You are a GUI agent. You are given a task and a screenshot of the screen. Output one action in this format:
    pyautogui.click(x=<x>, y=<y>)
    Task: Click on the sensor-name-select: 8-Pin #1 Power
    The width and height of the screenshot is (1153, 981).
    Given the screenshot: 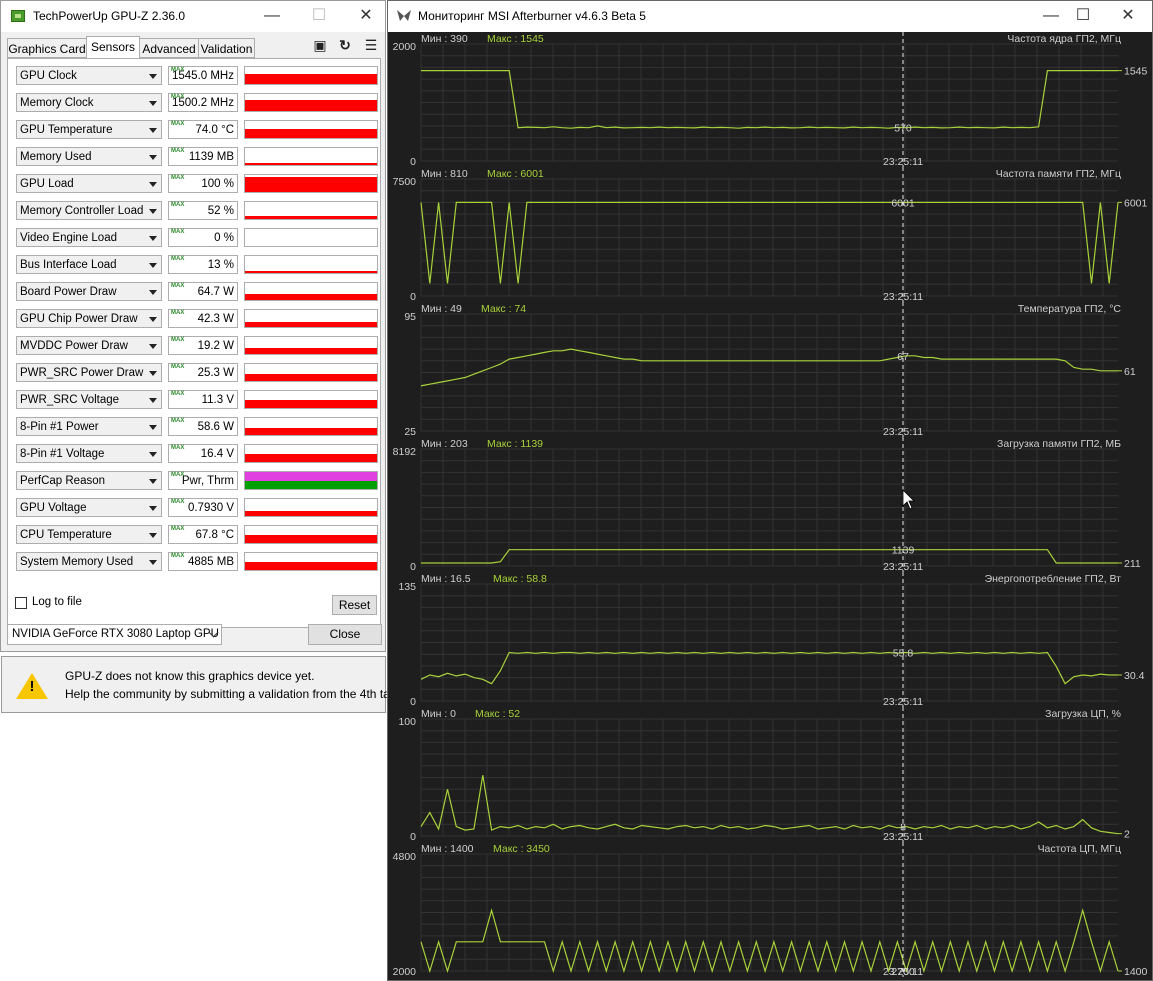 What is the action you would take?
    pyautogui.click(x=89, y=426)
    